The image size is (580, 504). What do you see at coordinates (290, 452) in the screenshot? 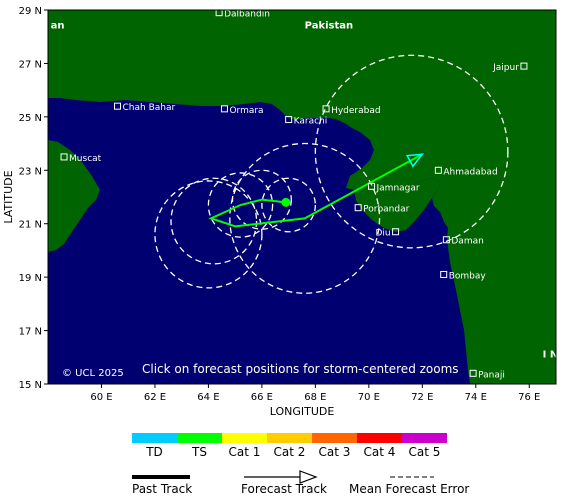
I see `legend-label: Cat 2` at bounding box center [290, 452].